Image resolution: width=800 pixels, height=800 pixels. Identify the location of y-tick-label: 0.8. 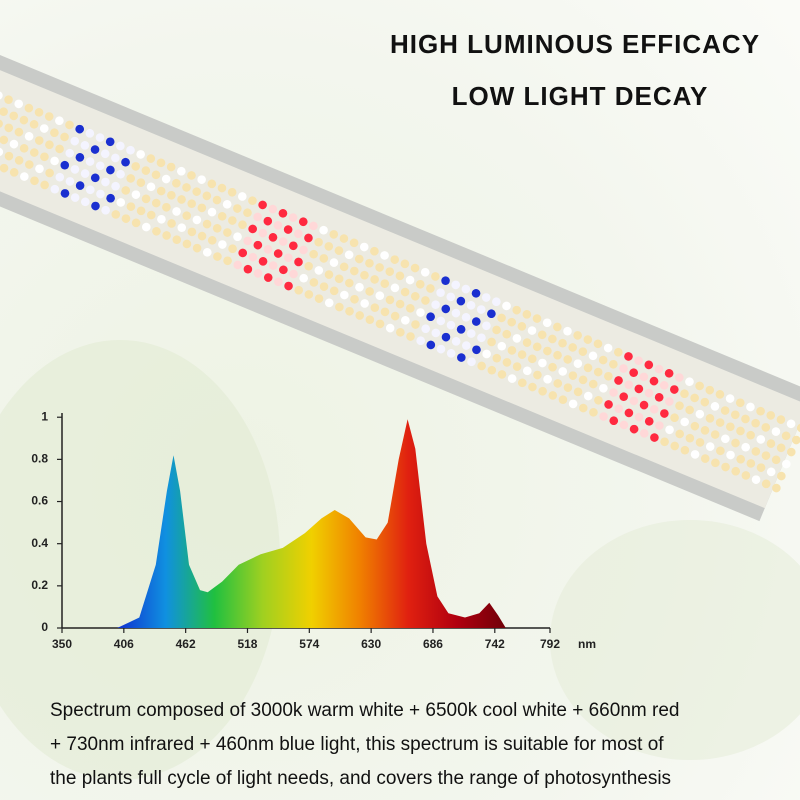
(39, 459).